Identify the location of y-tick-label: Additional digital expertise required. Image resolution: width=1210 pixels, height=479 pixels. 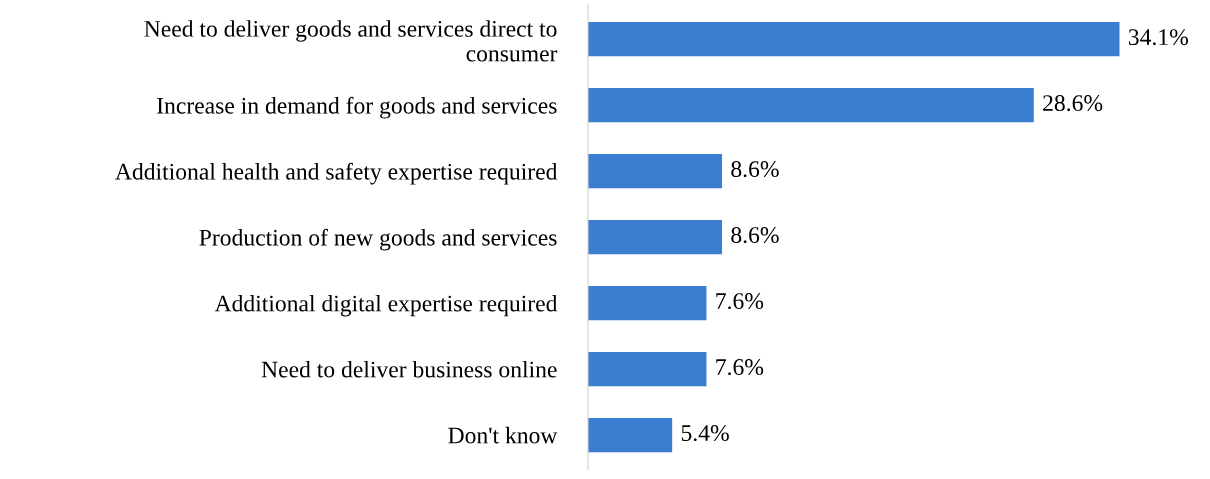
(386, 305).